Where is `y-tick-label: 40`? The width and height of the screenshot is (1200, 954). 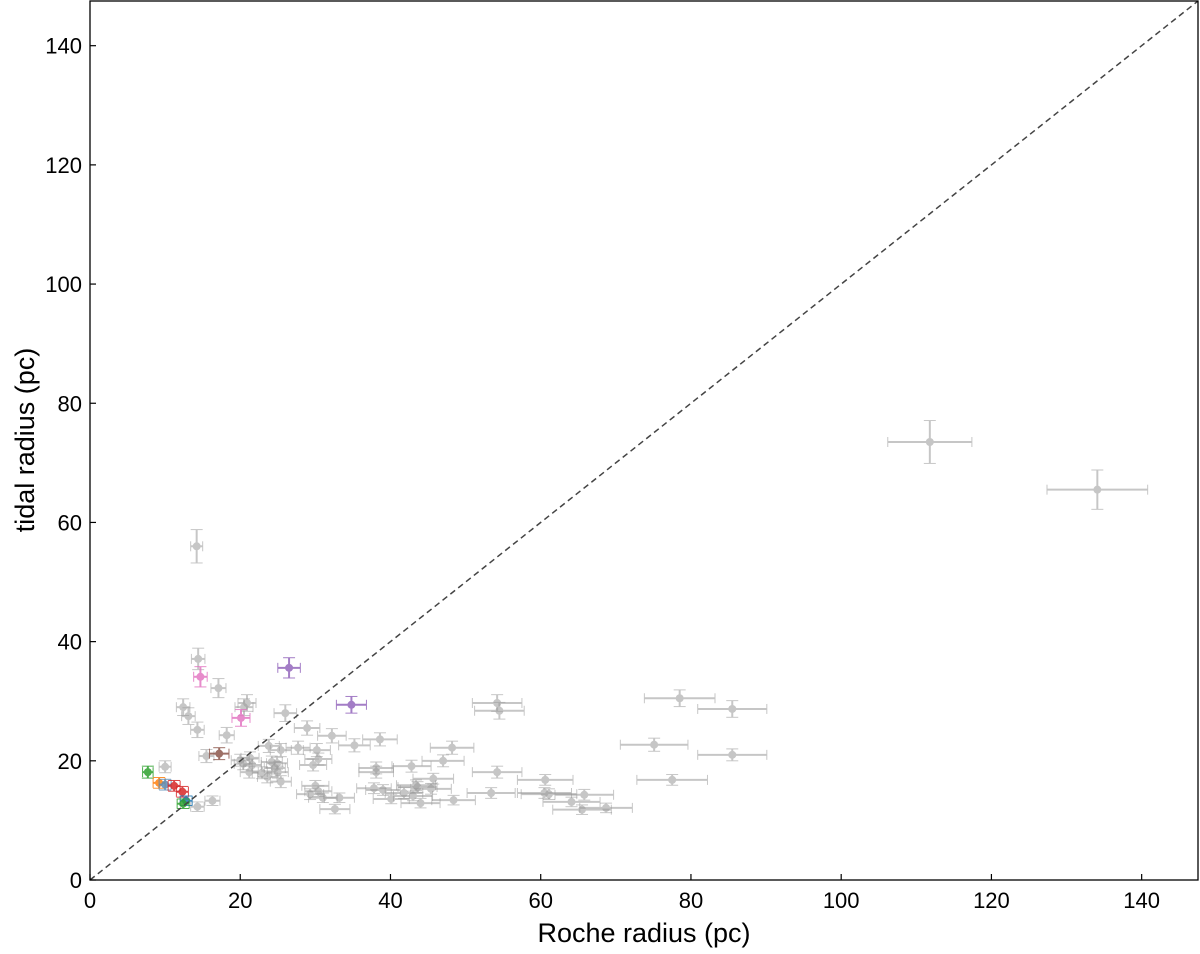
y-tick-label: 40 is located at coordinates (70, 642).